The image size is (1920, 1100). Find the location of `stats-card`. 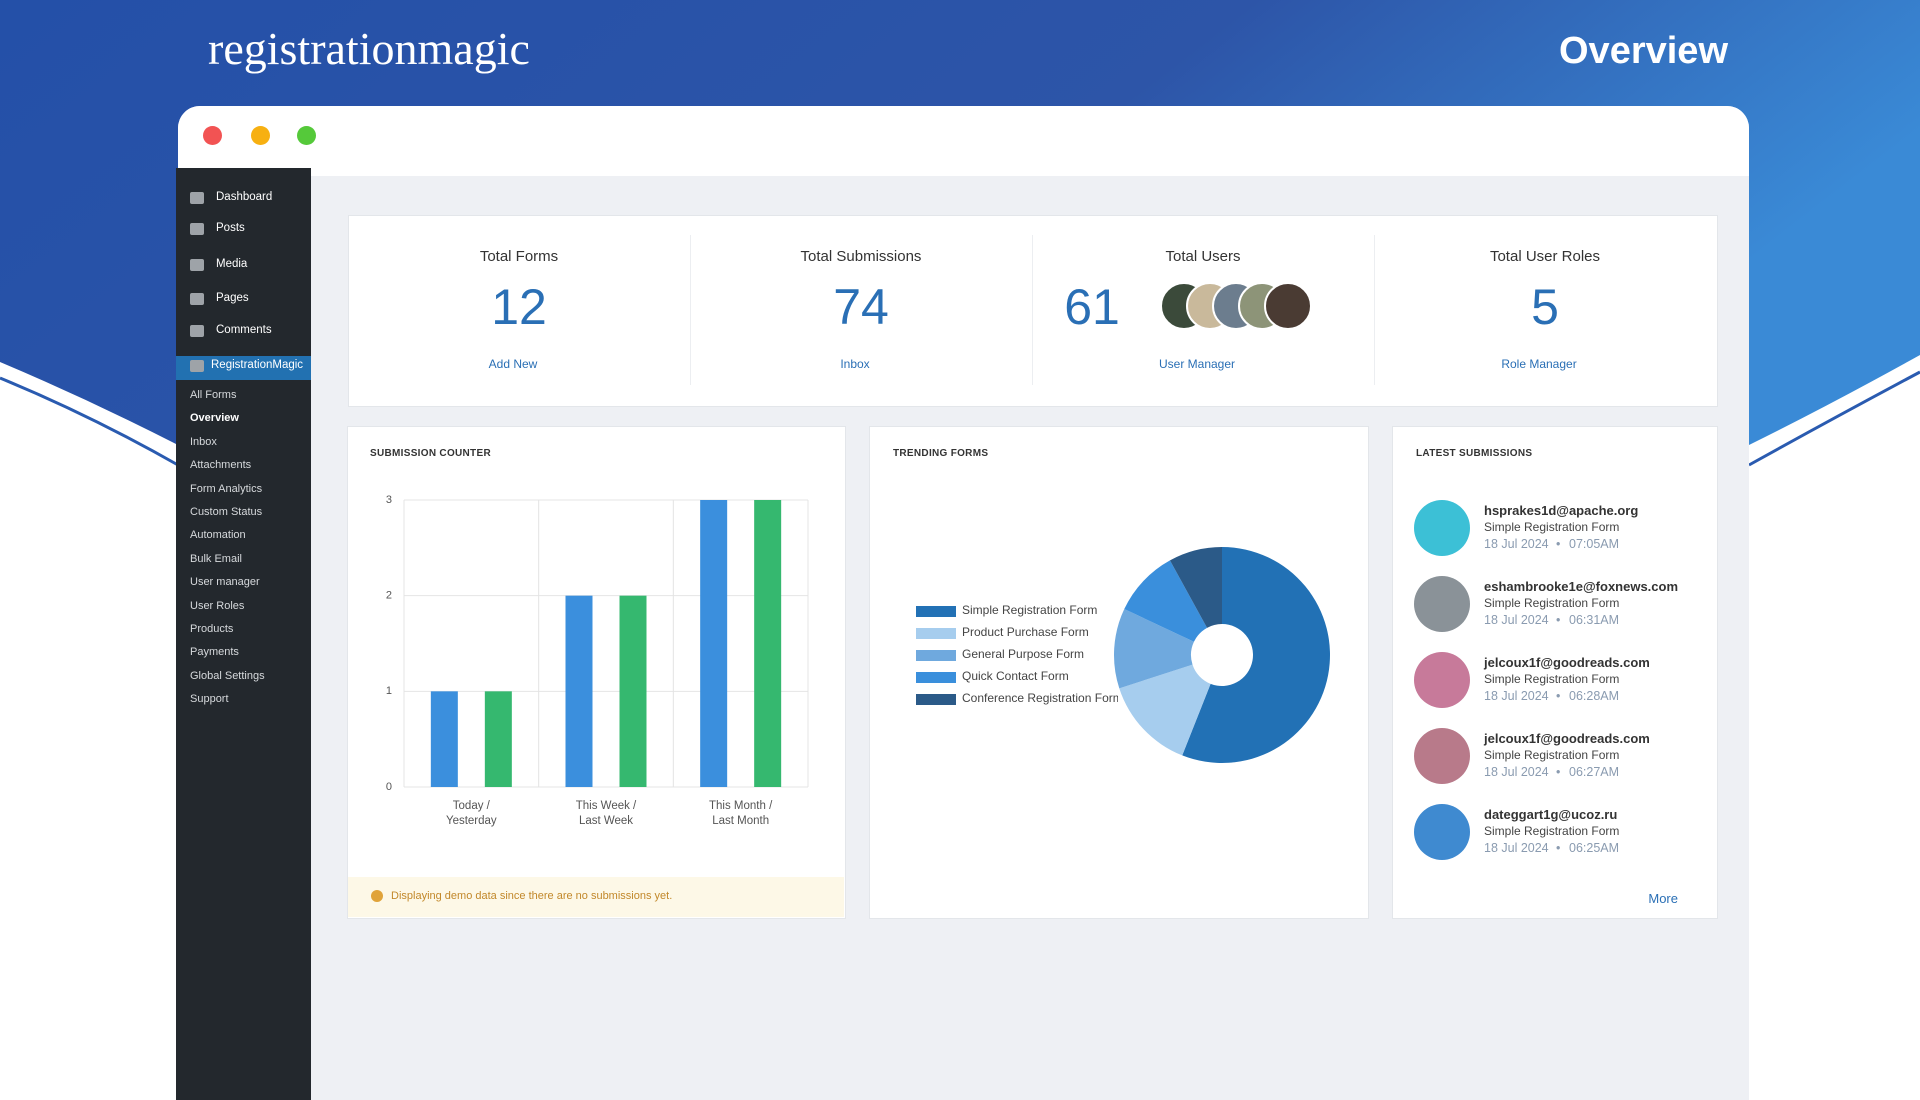

stats-card is located at coordinates (1033, 311).